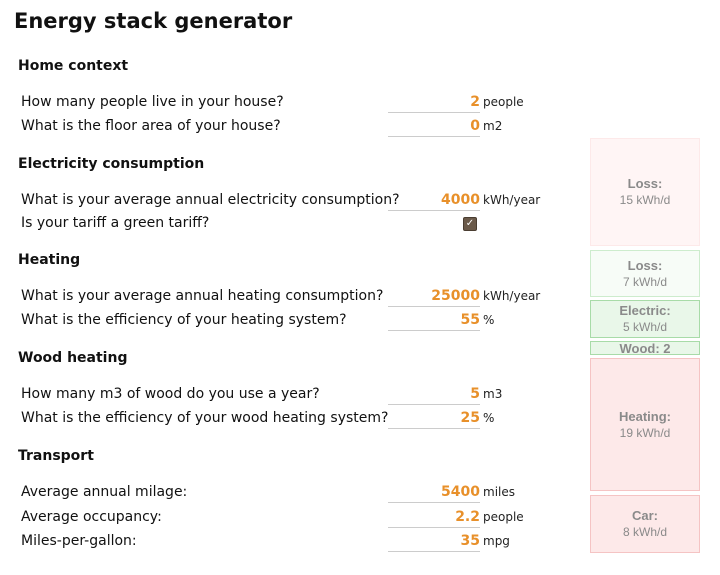  What do you see at coordinates (152, 102) in the screenshot?
I see `people-question: How many people live in your house?` at bounding box center [152, 102].